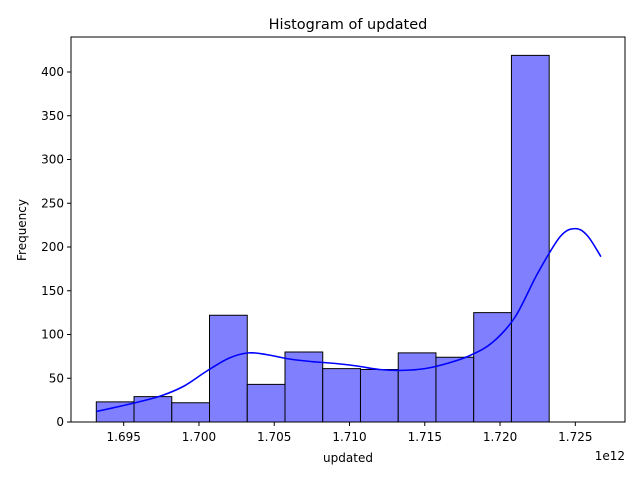 The image size is (640, 480). I want to click on x-tick-label: 1.715, so click(425, 437).